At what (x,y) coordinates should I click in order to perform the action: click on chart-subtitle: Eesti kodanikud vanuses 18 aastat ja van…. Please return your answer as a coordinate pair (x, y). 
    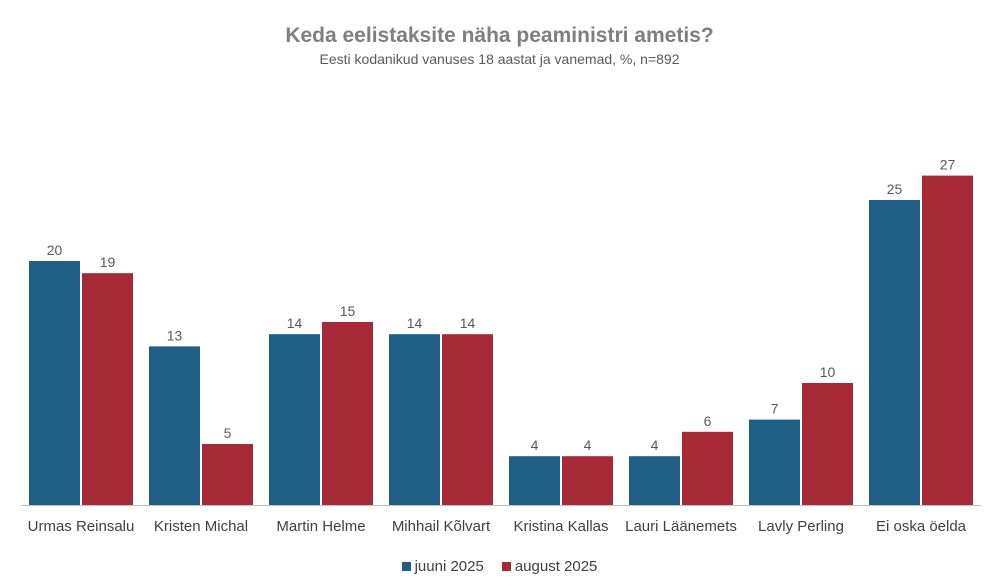
    Looking at the image, I should click on (499, 59).